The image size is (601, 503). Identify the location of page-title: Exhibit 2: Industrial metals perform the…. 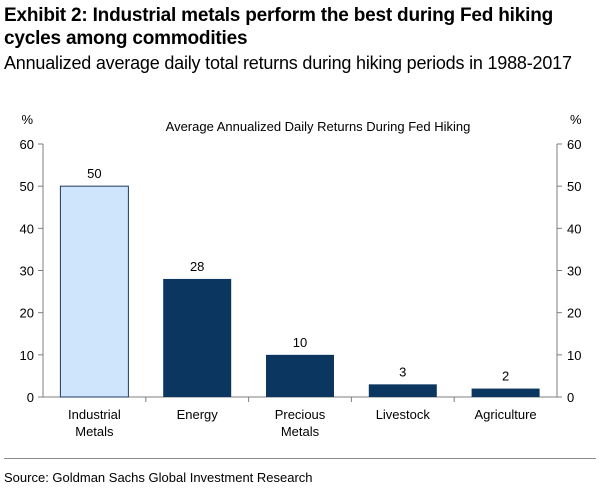
(279, 27).